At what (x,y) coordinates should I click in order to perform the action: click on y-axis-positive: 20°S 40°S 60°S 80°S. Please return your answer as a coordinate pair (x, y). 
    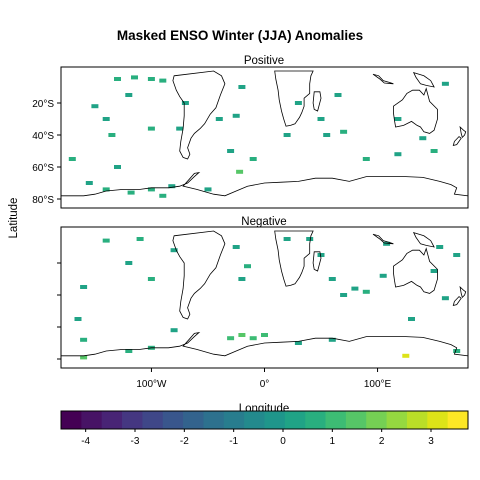
    Looking at the image, I should click on (46, 152).